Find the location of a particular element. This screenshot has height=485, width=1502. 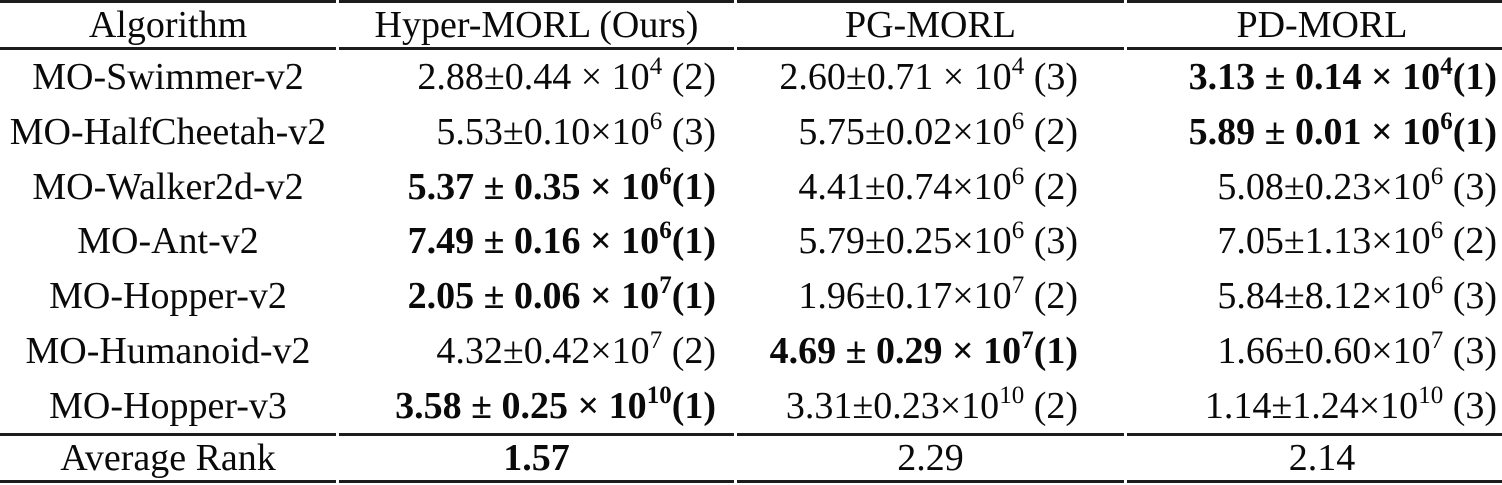

value-cell: 5.79±0.25×106 (3) is located at coordinates (930, 241).